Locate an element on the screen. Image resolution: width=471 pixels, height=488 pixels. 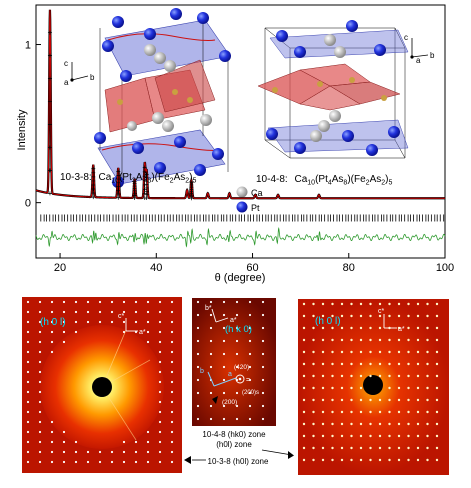
panel-right-axis-a: a* is located at coordinates (401, 329).